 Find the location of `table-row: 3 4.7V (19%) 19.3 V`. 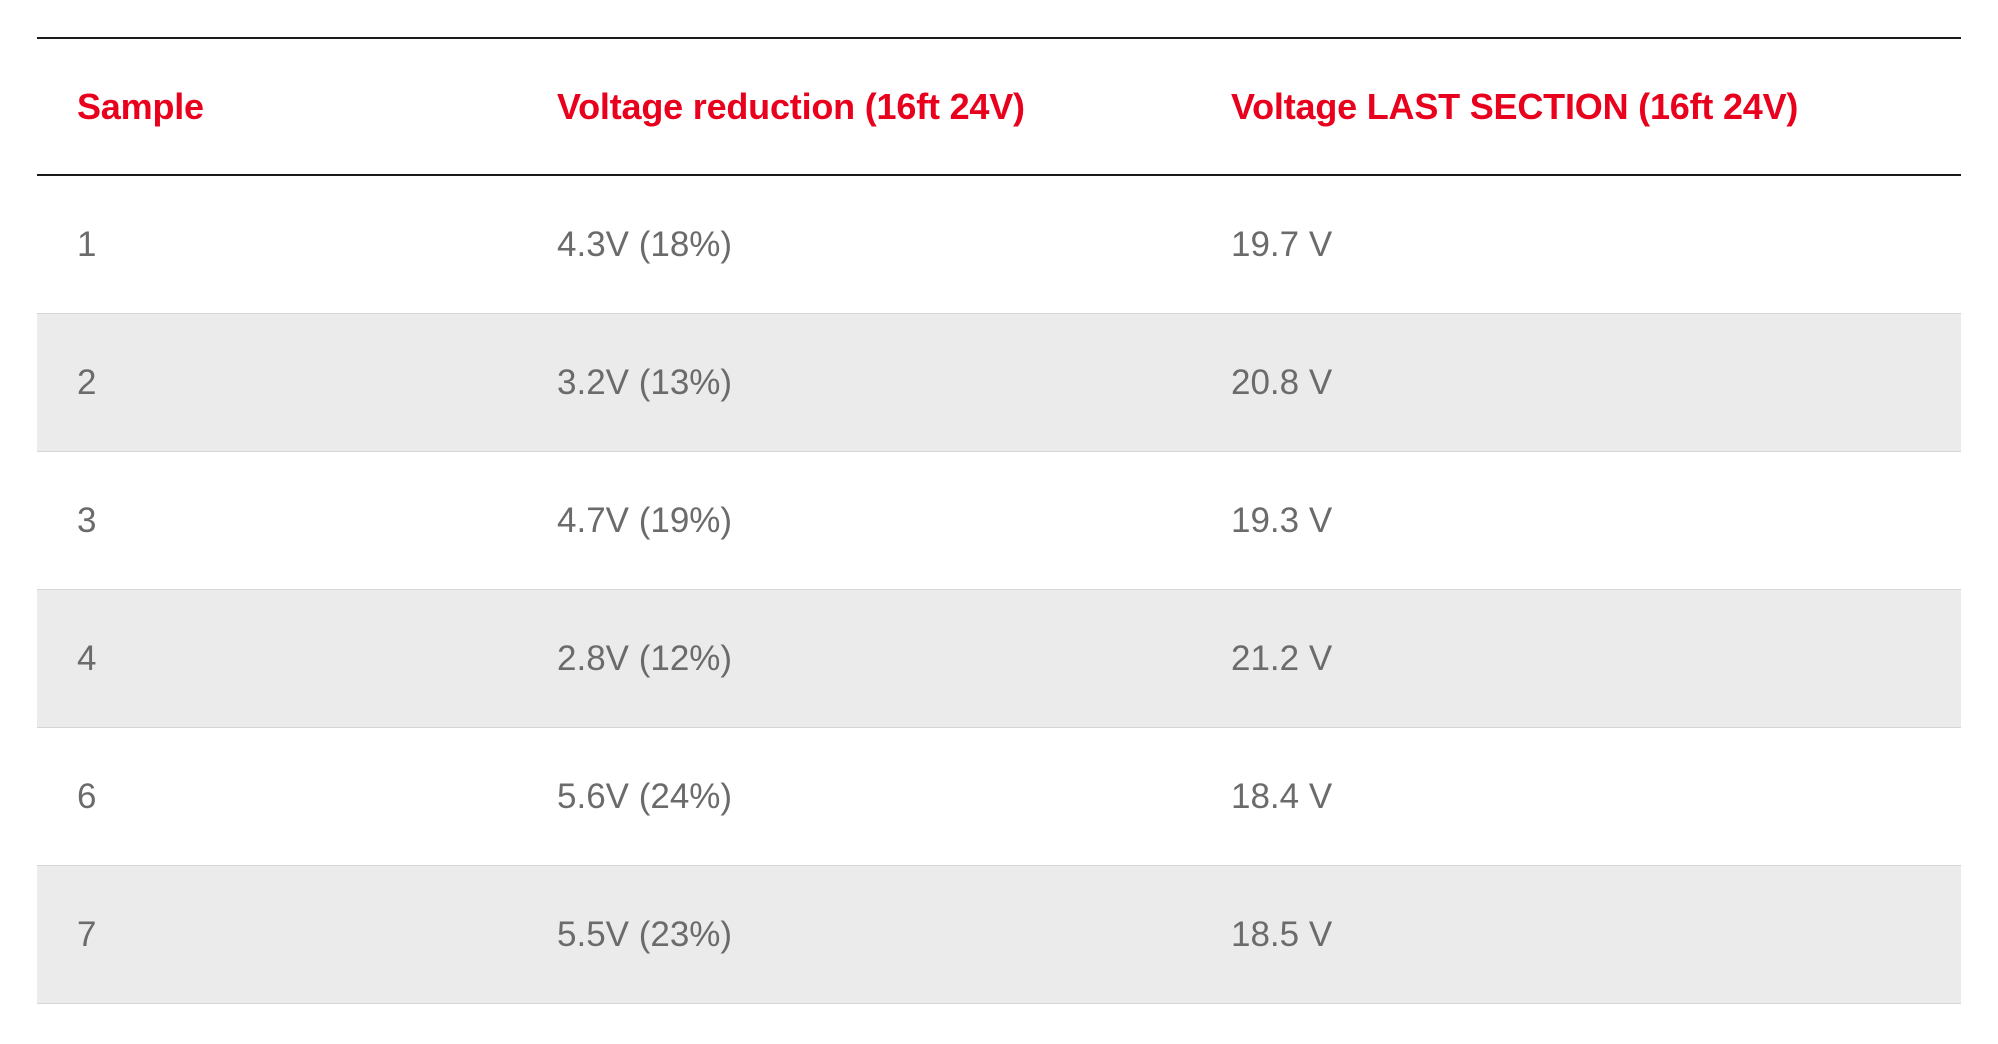

table-row: 3 4.7V (19%) 19.3 V is located at coordinates (999, 521).